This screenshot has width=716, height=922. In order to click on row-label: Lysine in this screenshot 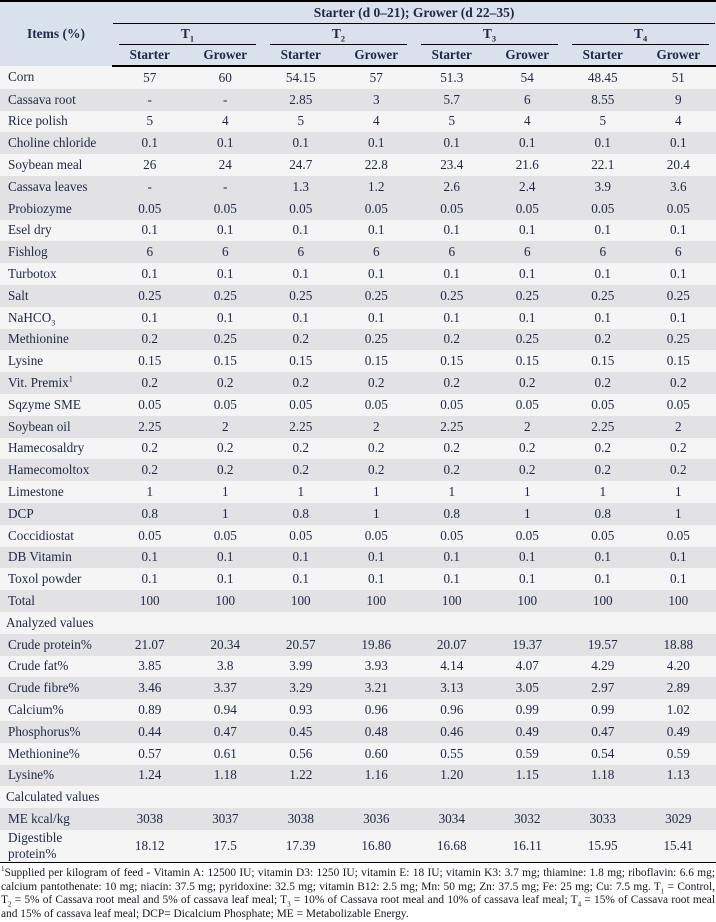, I will do `click(56, 361)`.